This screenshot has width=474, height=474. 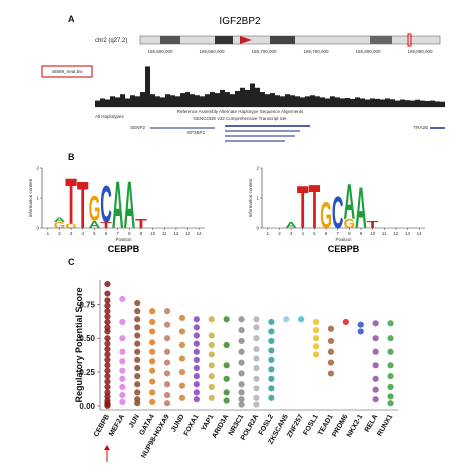 What do you see at coordinates (71, 262) in the screenshot?
I see `panel-label: C` at bounding box center [71, 262].